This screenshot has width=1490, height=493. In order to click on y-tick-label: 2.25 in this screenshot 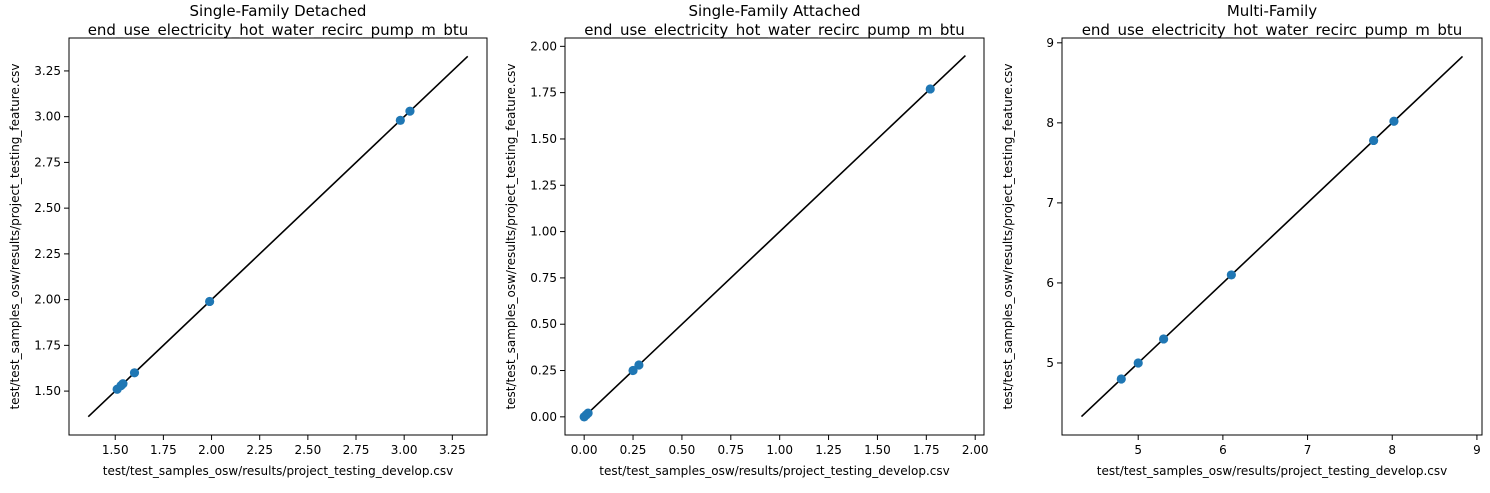, I will do `click(47, 254)`.